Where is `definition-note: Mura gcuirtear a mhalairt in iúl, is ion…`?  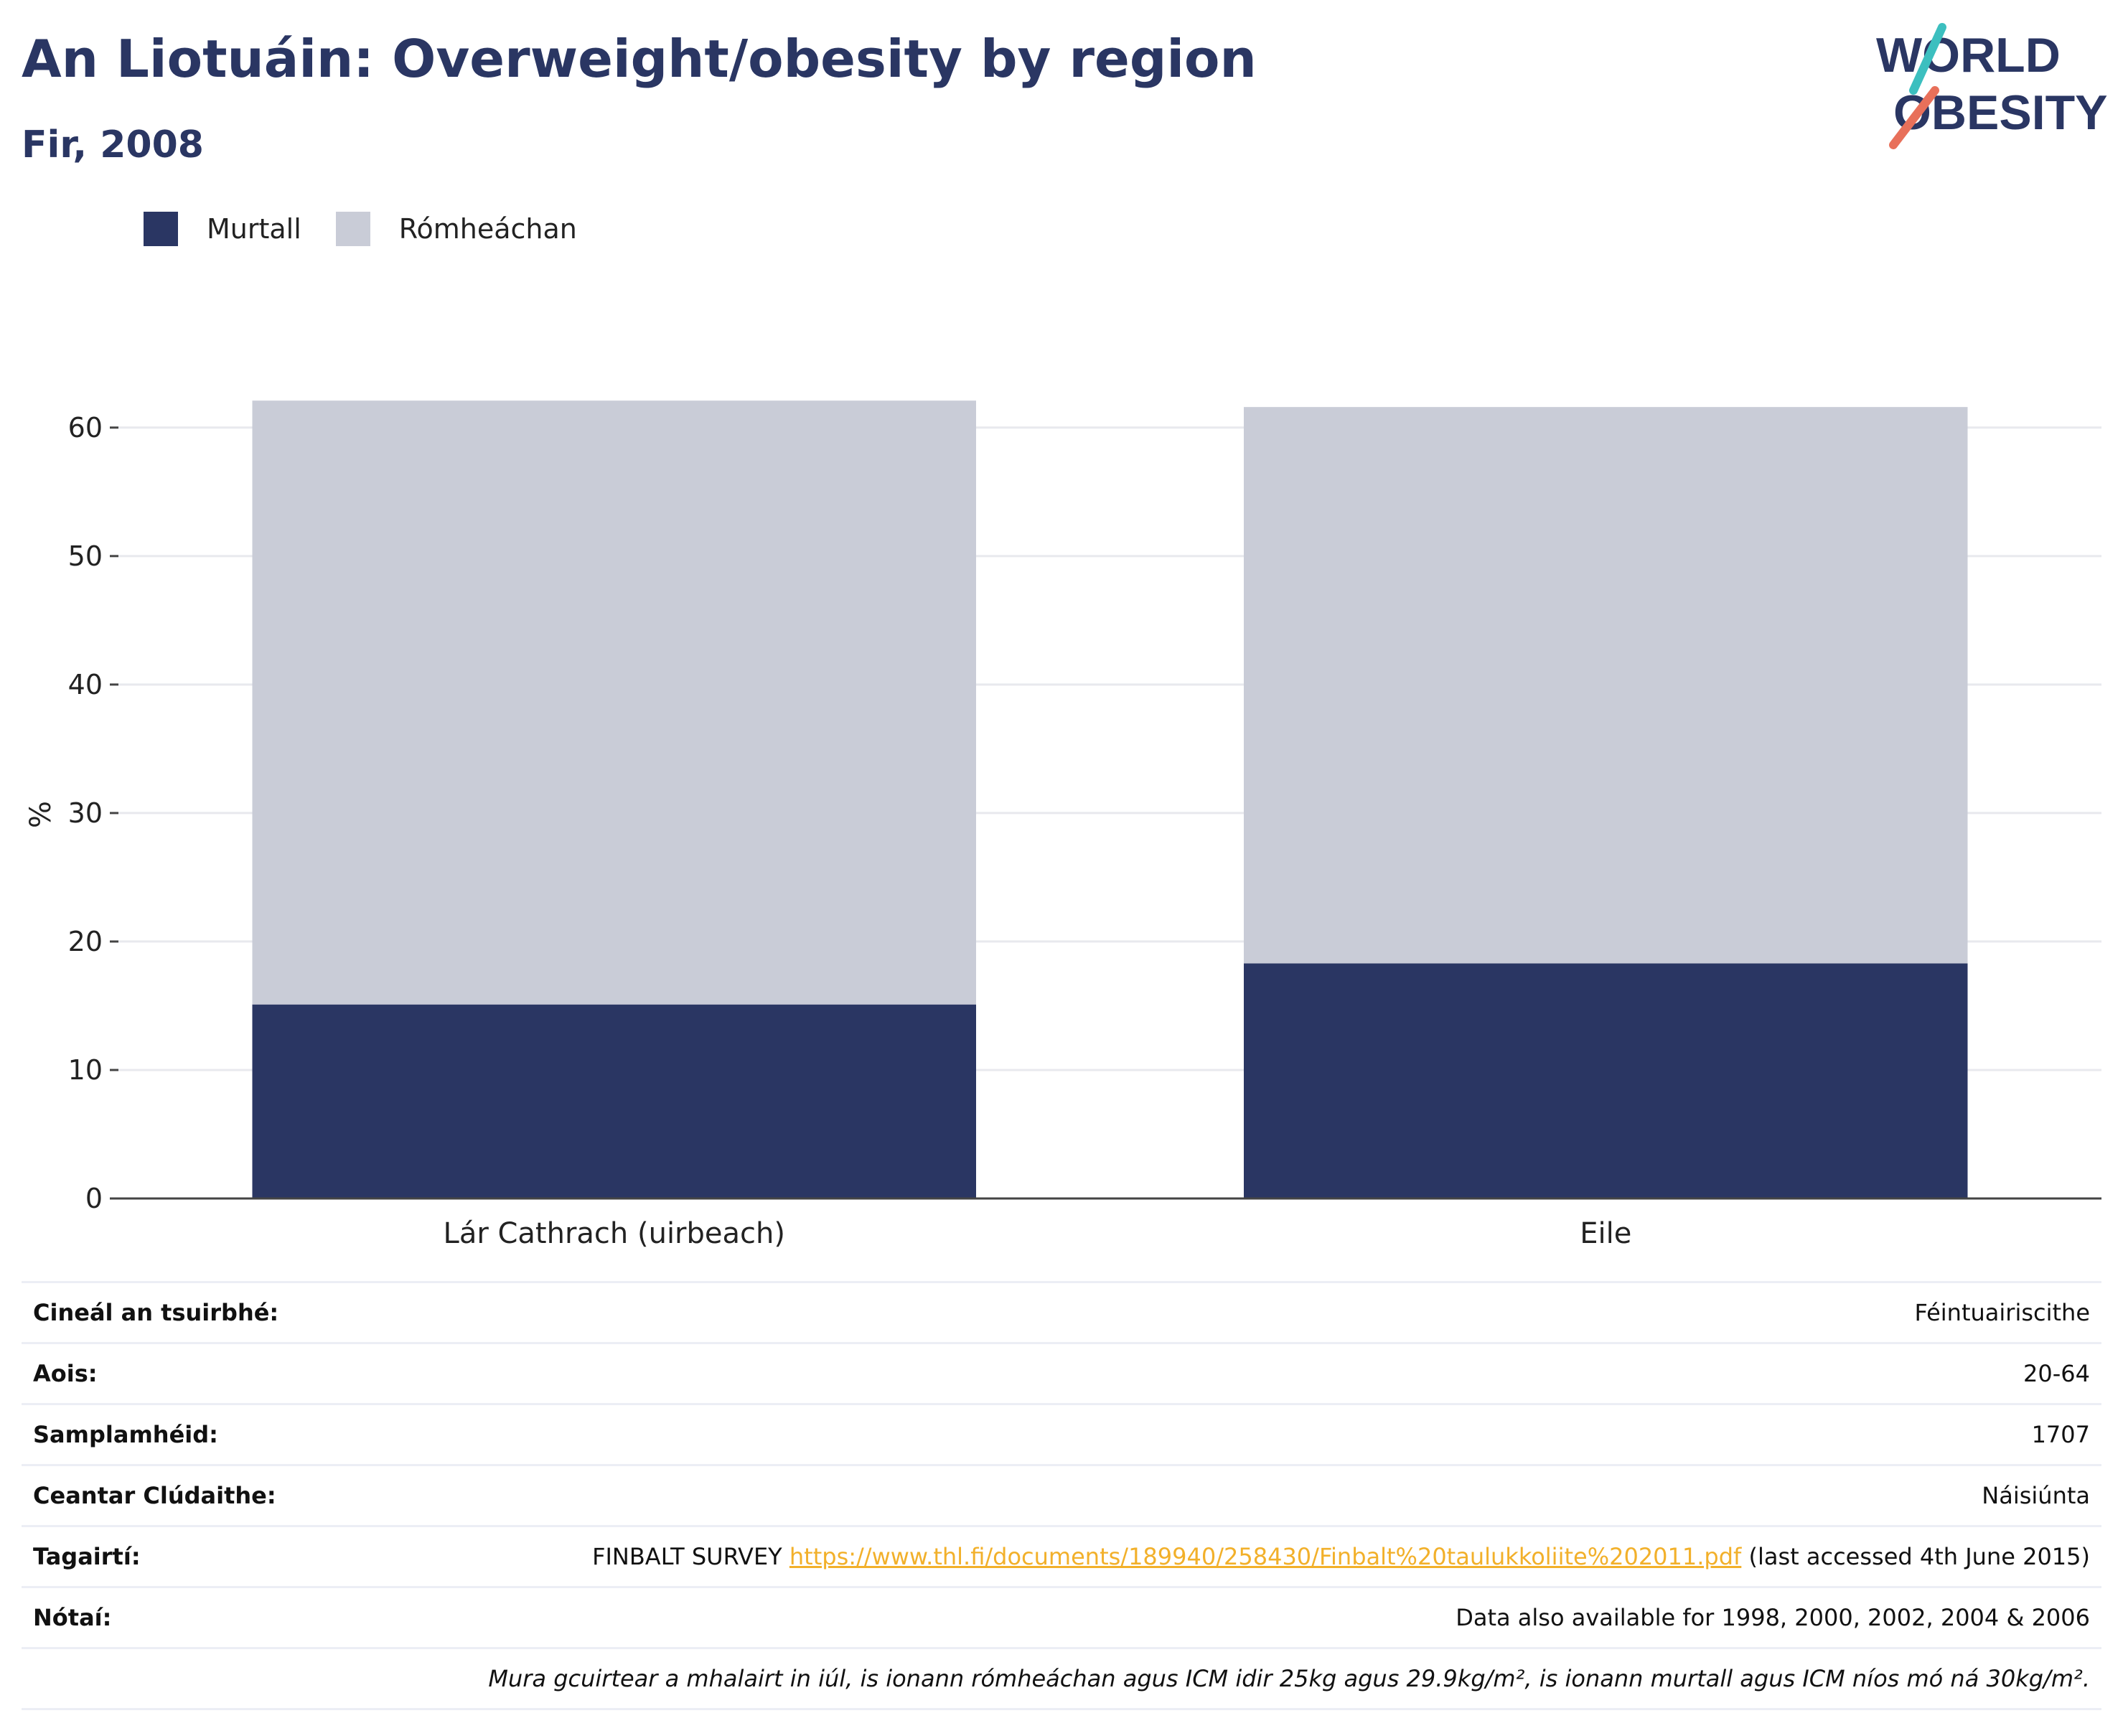
definition-note: Mura gcuirtear a mhalairt in iúl, is ion… is located at coordinates (1289, 1678).